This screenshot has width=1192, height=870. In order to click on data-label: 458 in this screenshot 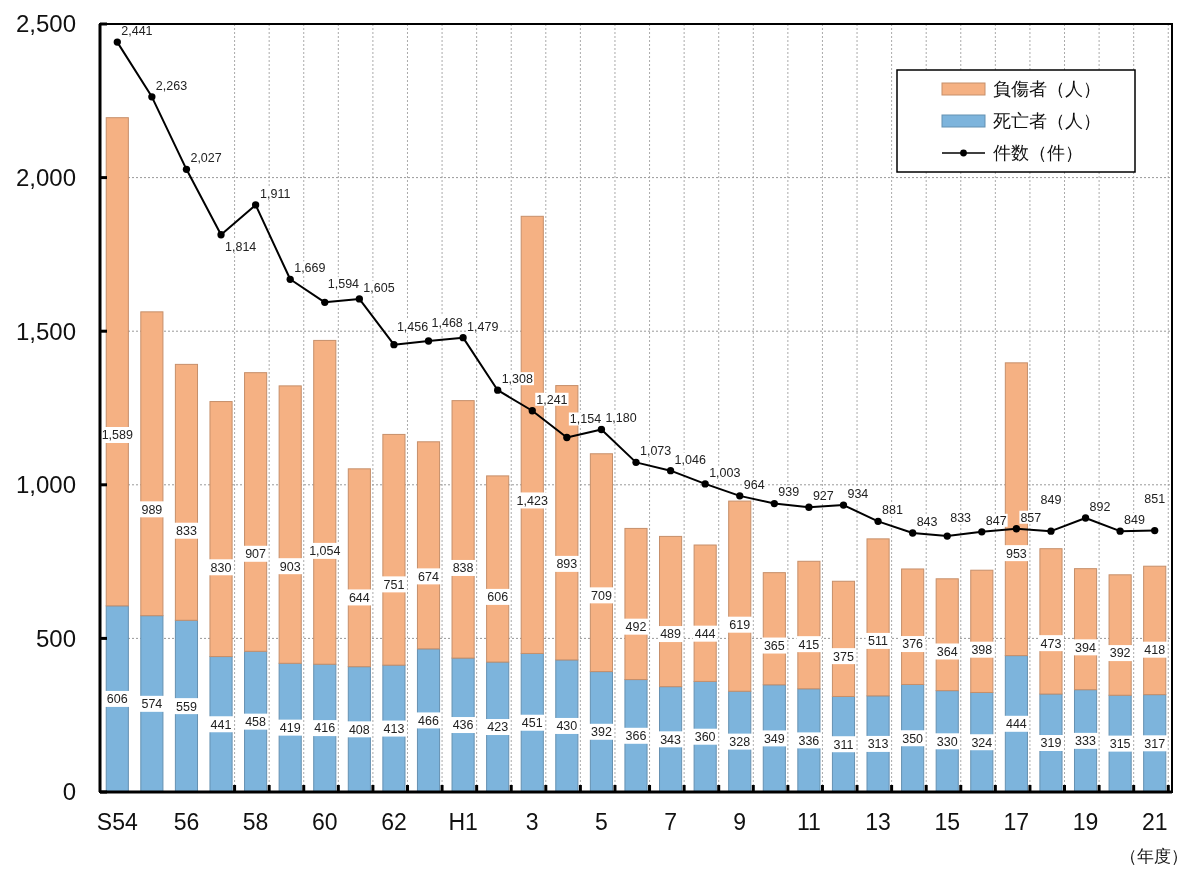, I will do `click(256, 722)`.